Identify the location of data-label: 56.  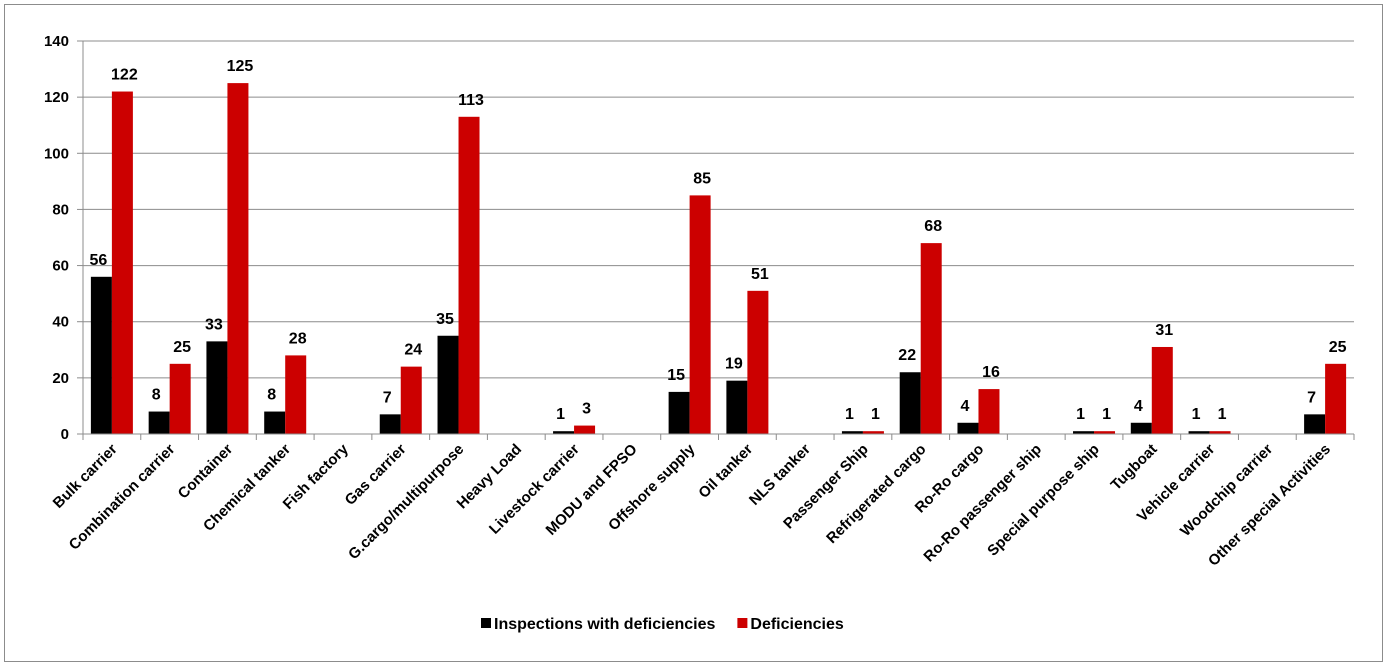
(98, 260).